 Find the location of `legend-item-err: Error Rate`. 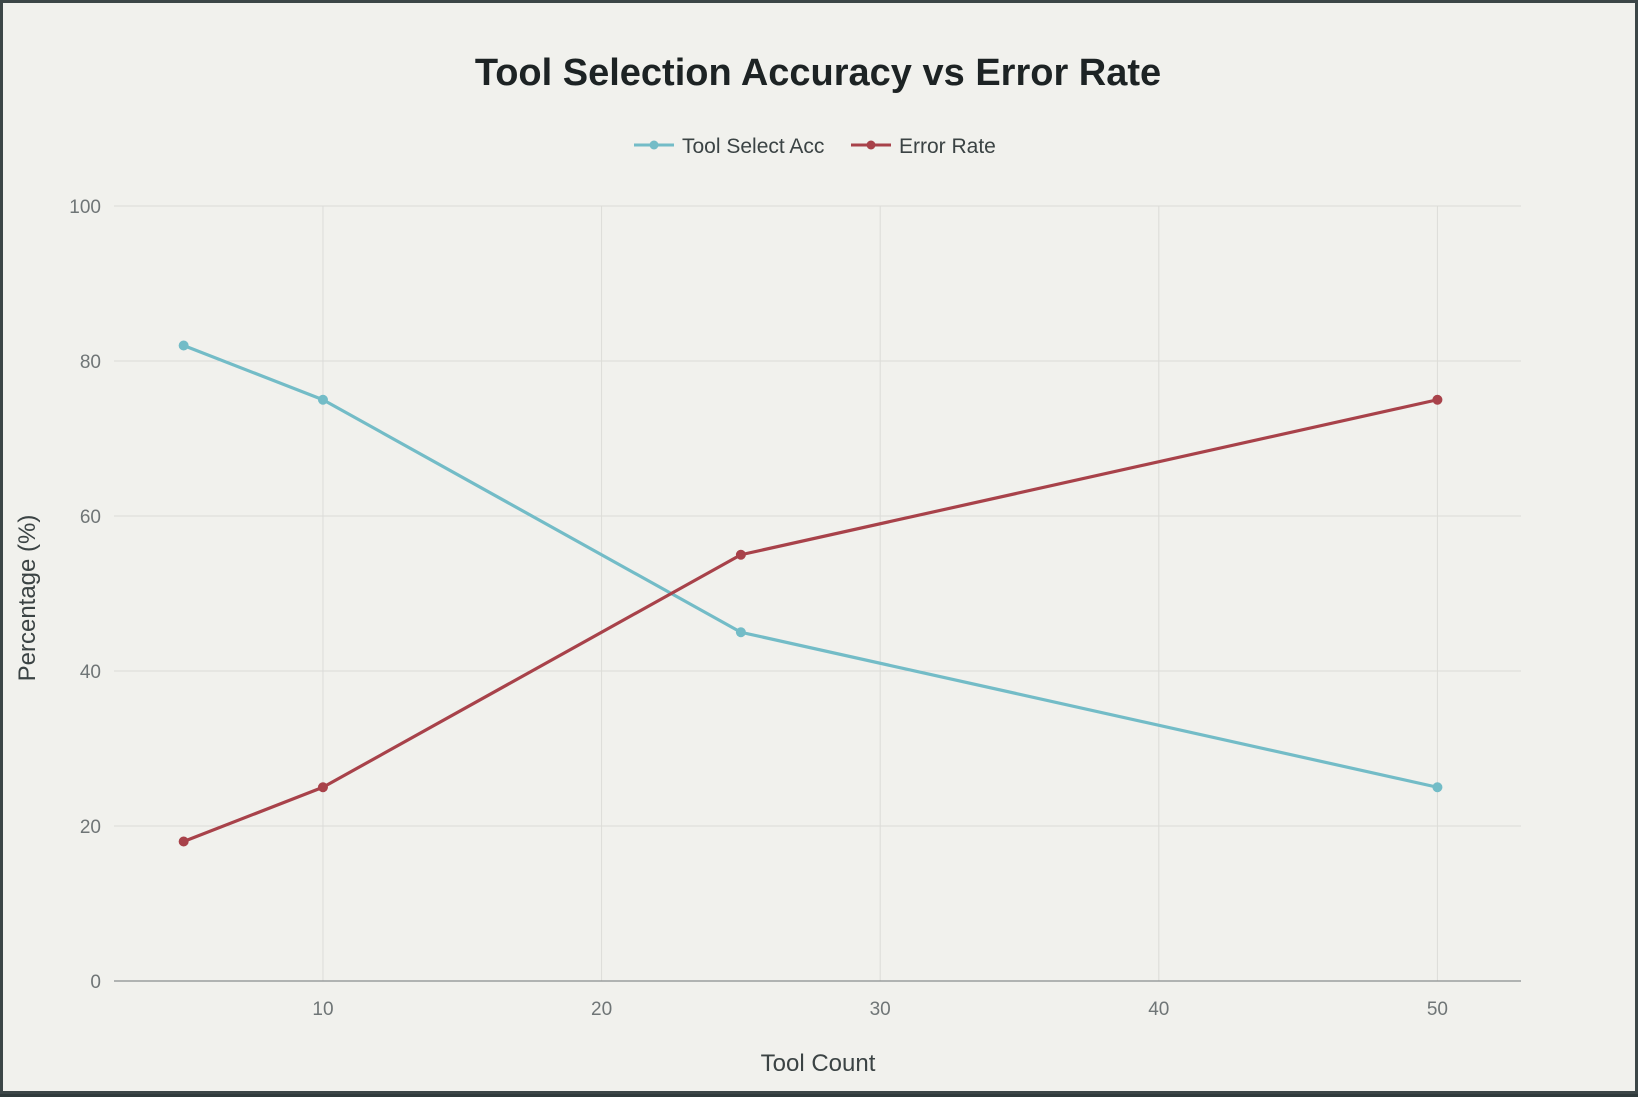

legend-item-err: Error Rate is located at coordinates (923, 146).